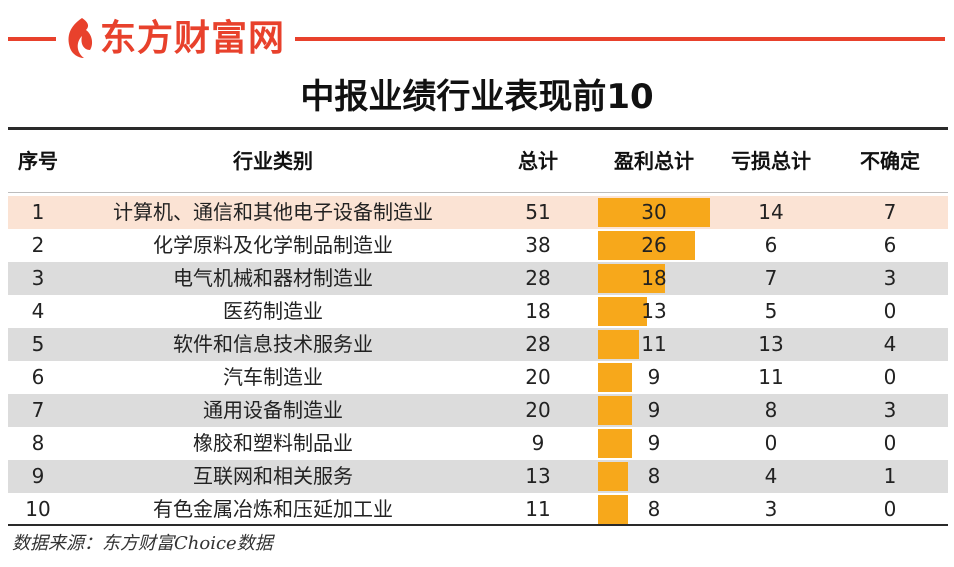 This screenshot has height=567, width=954. Describe the element at coordinates (771, 443) in the screenshot. I see `cell-loss: 0` at that location.